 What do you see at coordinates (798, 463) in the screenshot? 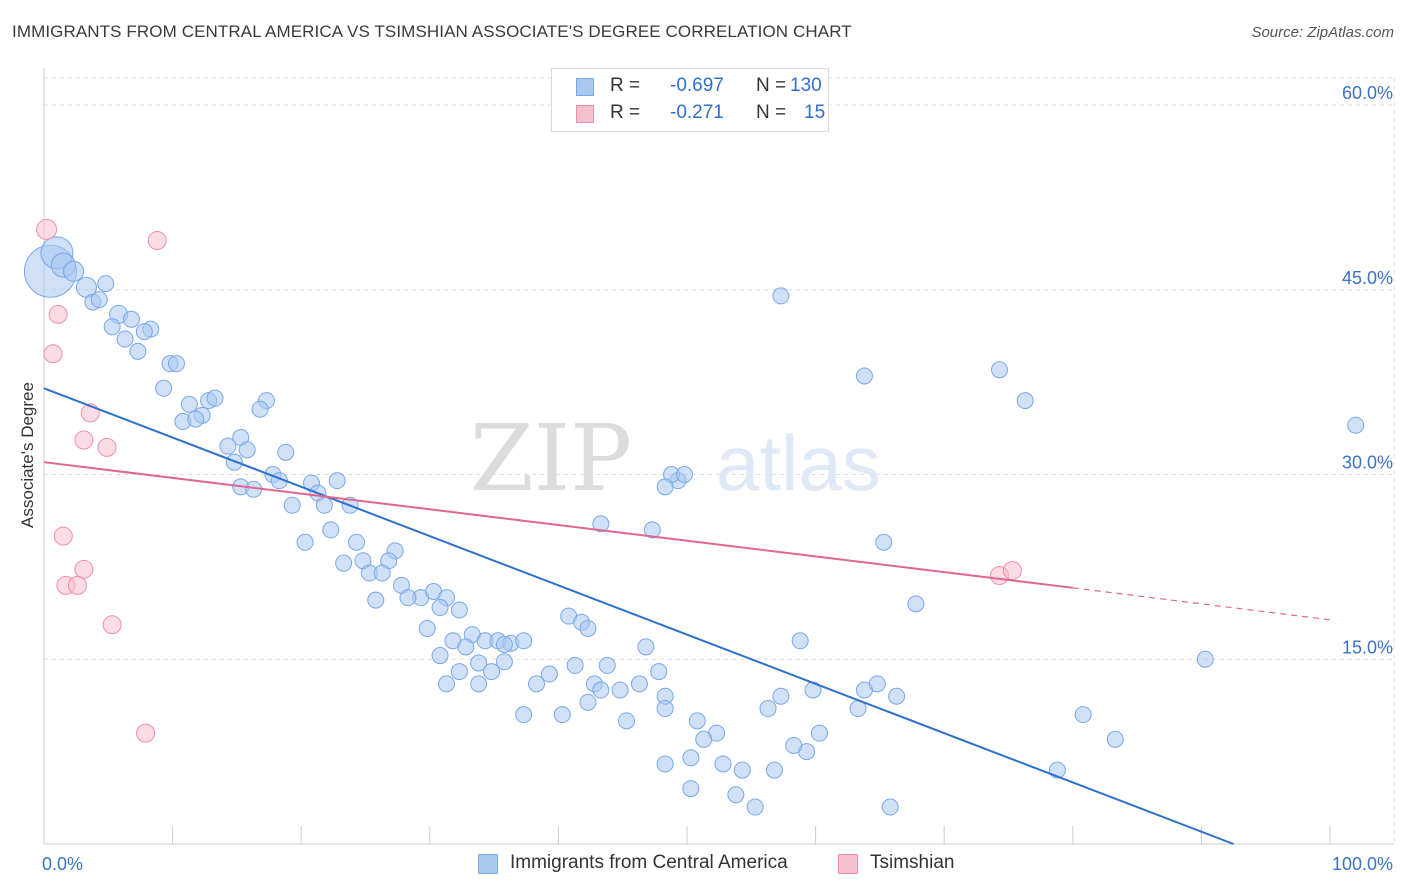
I see `watermark-atlas: atlas` at bounding box center [798, 463].